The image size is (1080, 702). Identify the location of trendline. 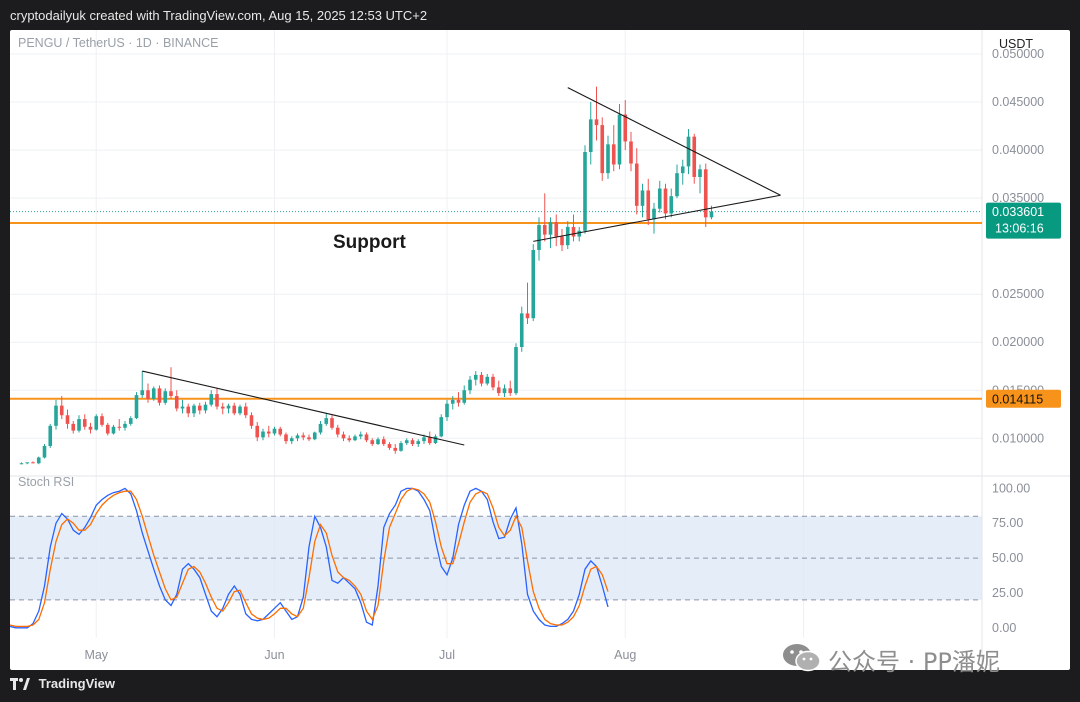
(657, 218).